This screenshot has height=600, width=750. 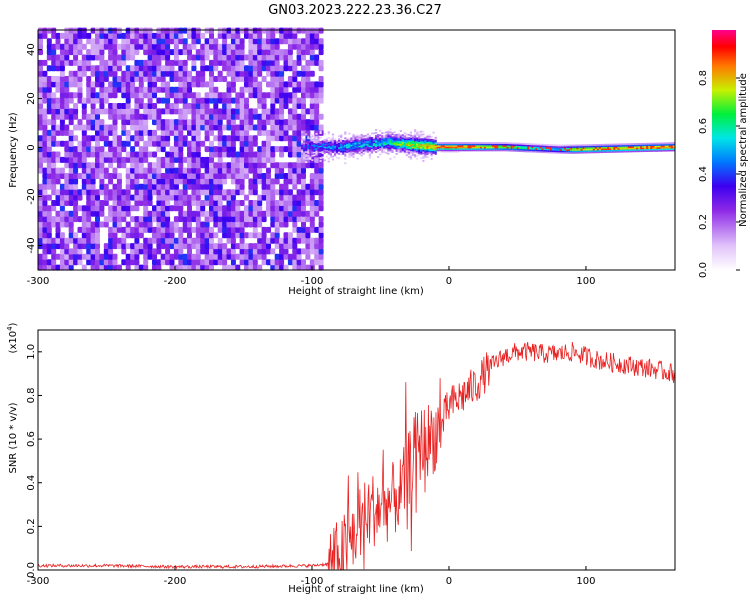 I want to click on colorbar-ticks: 0.00.20.40.60.8, so click(x=719, y=174).